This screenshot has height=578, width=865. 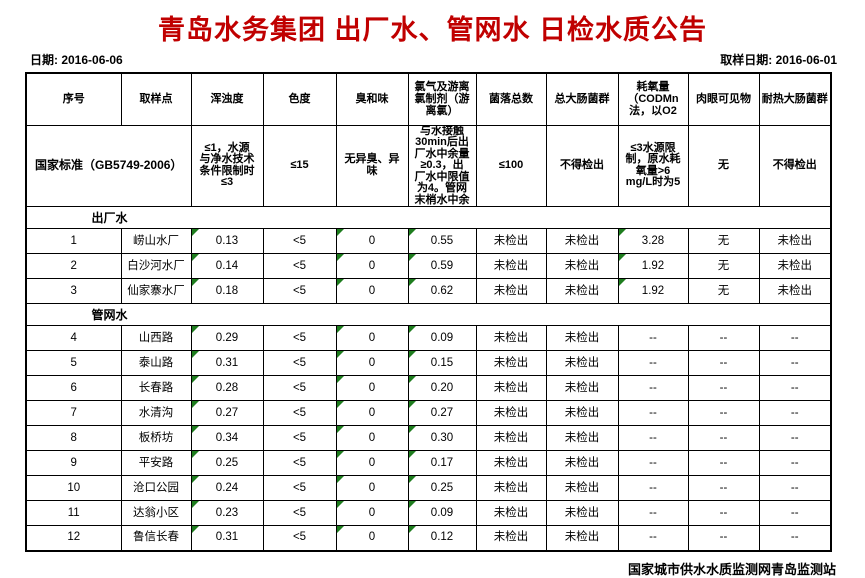 What do you see at coordinates (73, 413) in the screenshot?
I see `cell-no: 7` at bounding box center [73, 413].